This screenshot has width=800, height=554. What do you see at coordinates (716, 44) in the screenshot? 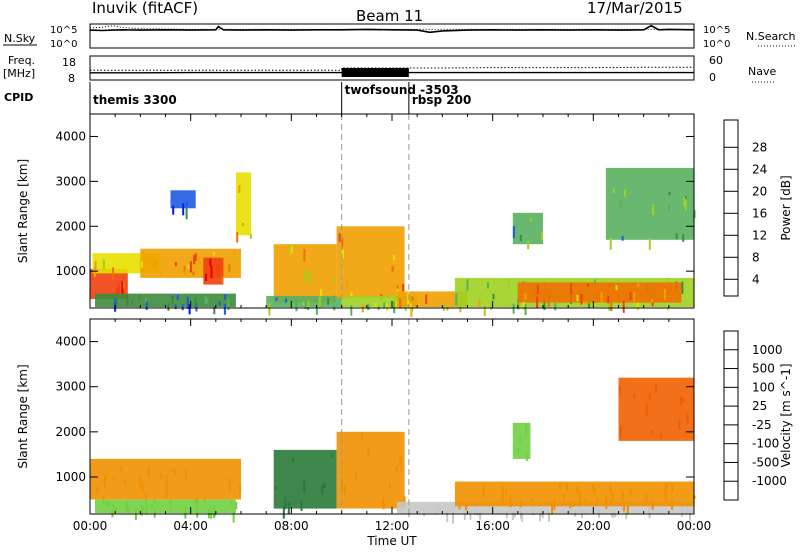
I see `nsearch-tick-bottom: 10^0` at bounding box center [716, 44].